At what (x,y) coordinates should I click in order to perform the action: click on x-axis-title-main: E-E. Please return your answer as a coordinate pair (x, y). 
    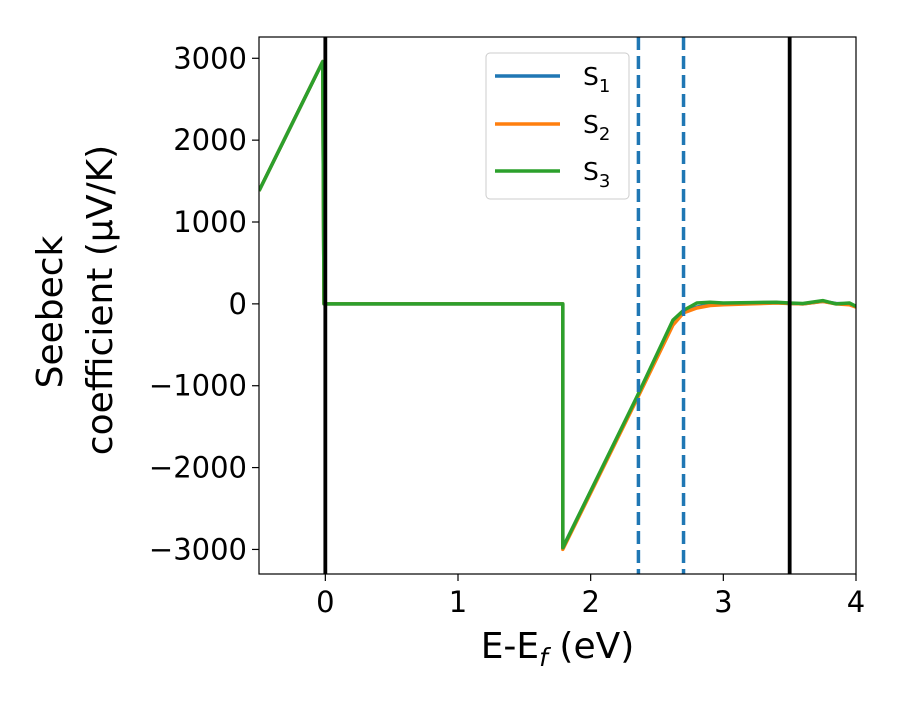
    Looking at the image, I should click on (510, 646).